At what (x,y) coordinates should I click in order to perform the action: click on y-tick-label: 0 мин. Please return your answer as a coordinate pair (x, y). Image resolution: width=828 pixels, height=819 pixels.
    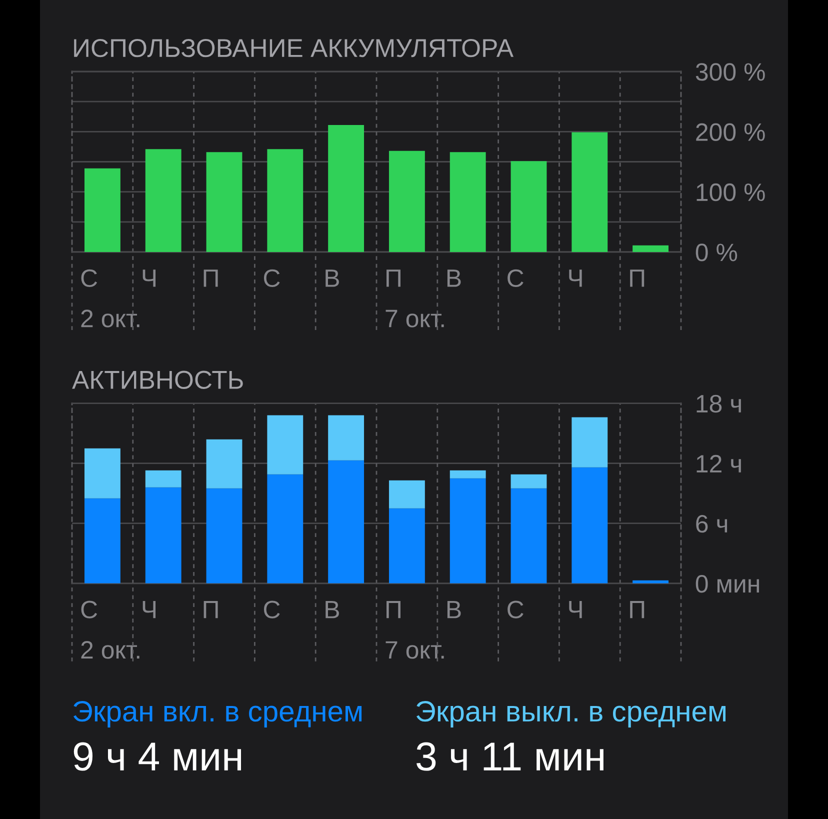
    Looking at the image, I should click on (727, 584).